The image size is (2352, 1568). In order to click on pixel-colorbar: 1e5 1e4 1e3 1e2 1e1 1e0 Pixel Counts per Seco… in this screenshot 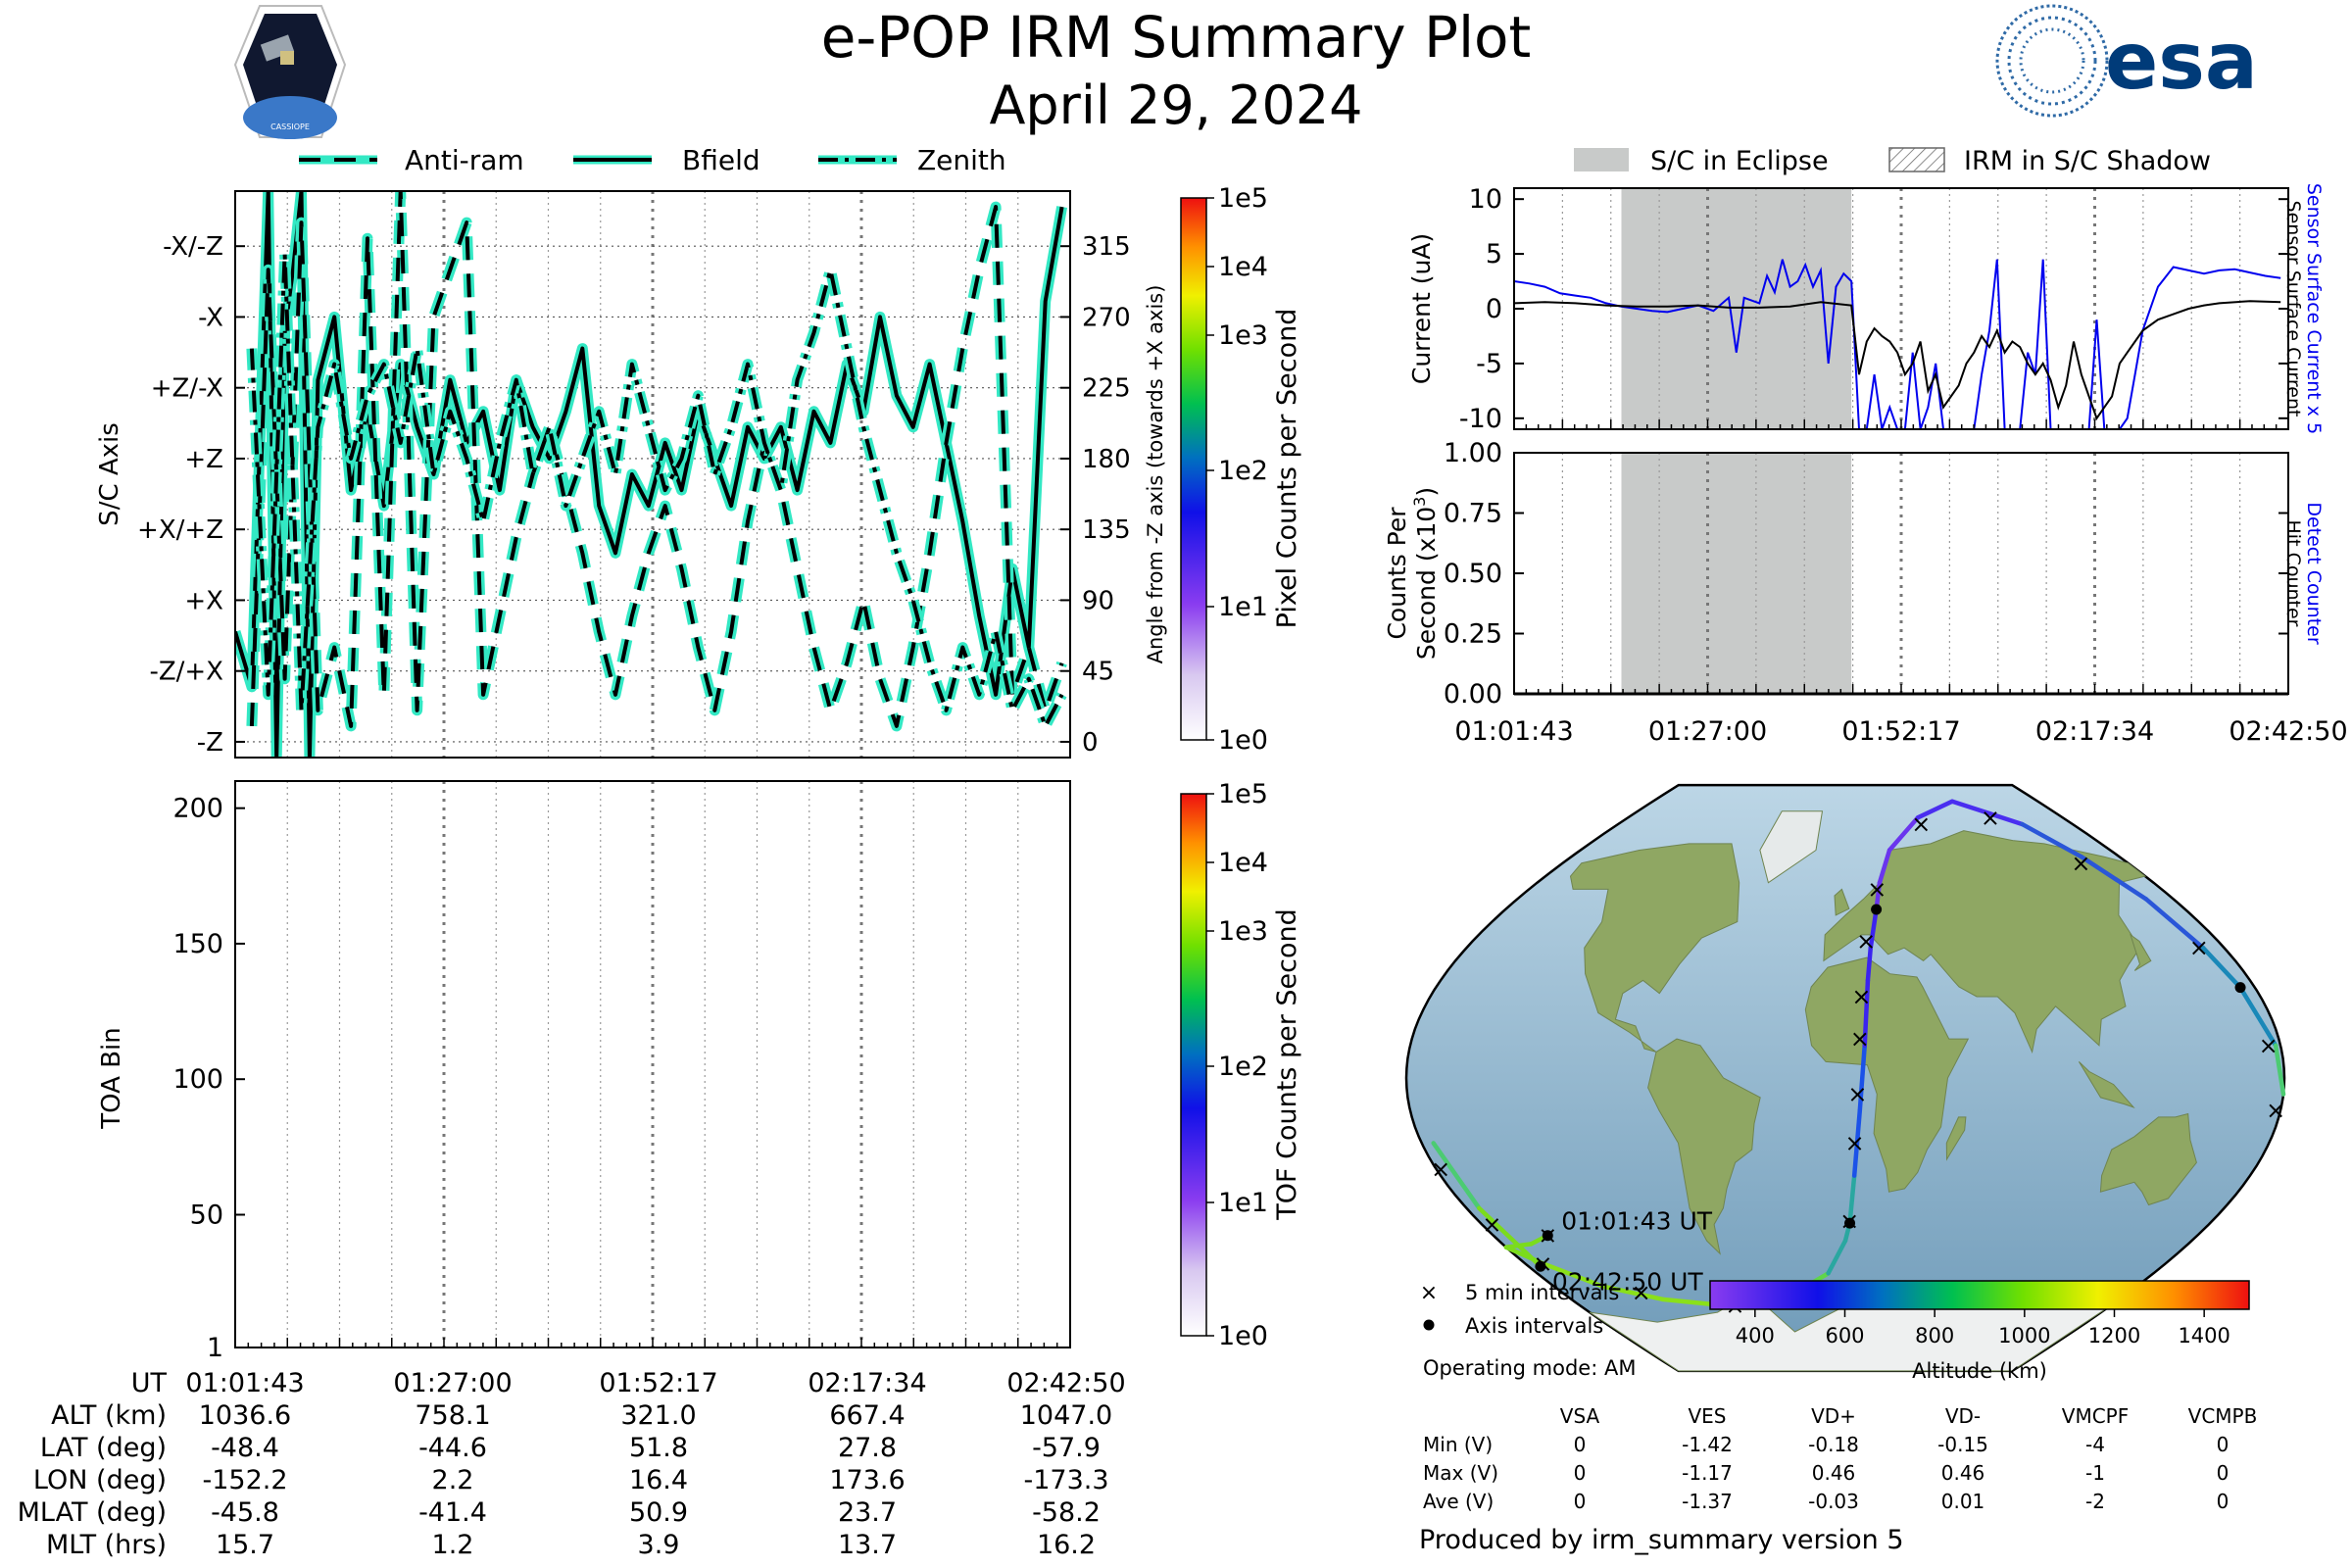, I will do `click(1241, 470)`.